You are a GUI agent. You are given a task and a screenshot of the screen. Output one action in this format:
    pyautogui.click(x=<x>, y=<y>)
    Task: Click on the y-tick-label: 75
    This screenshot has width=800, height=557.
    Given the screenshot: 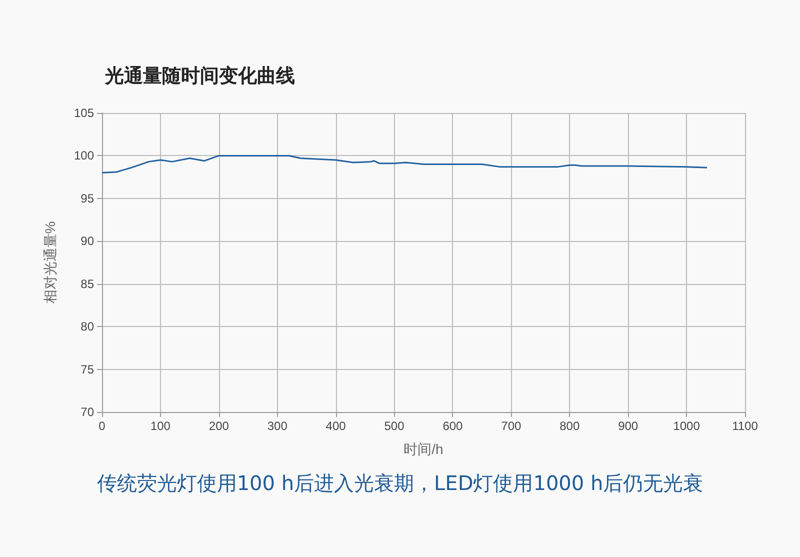 What is the action you would take?
    pyautogui.click(x=87, y=369)
    